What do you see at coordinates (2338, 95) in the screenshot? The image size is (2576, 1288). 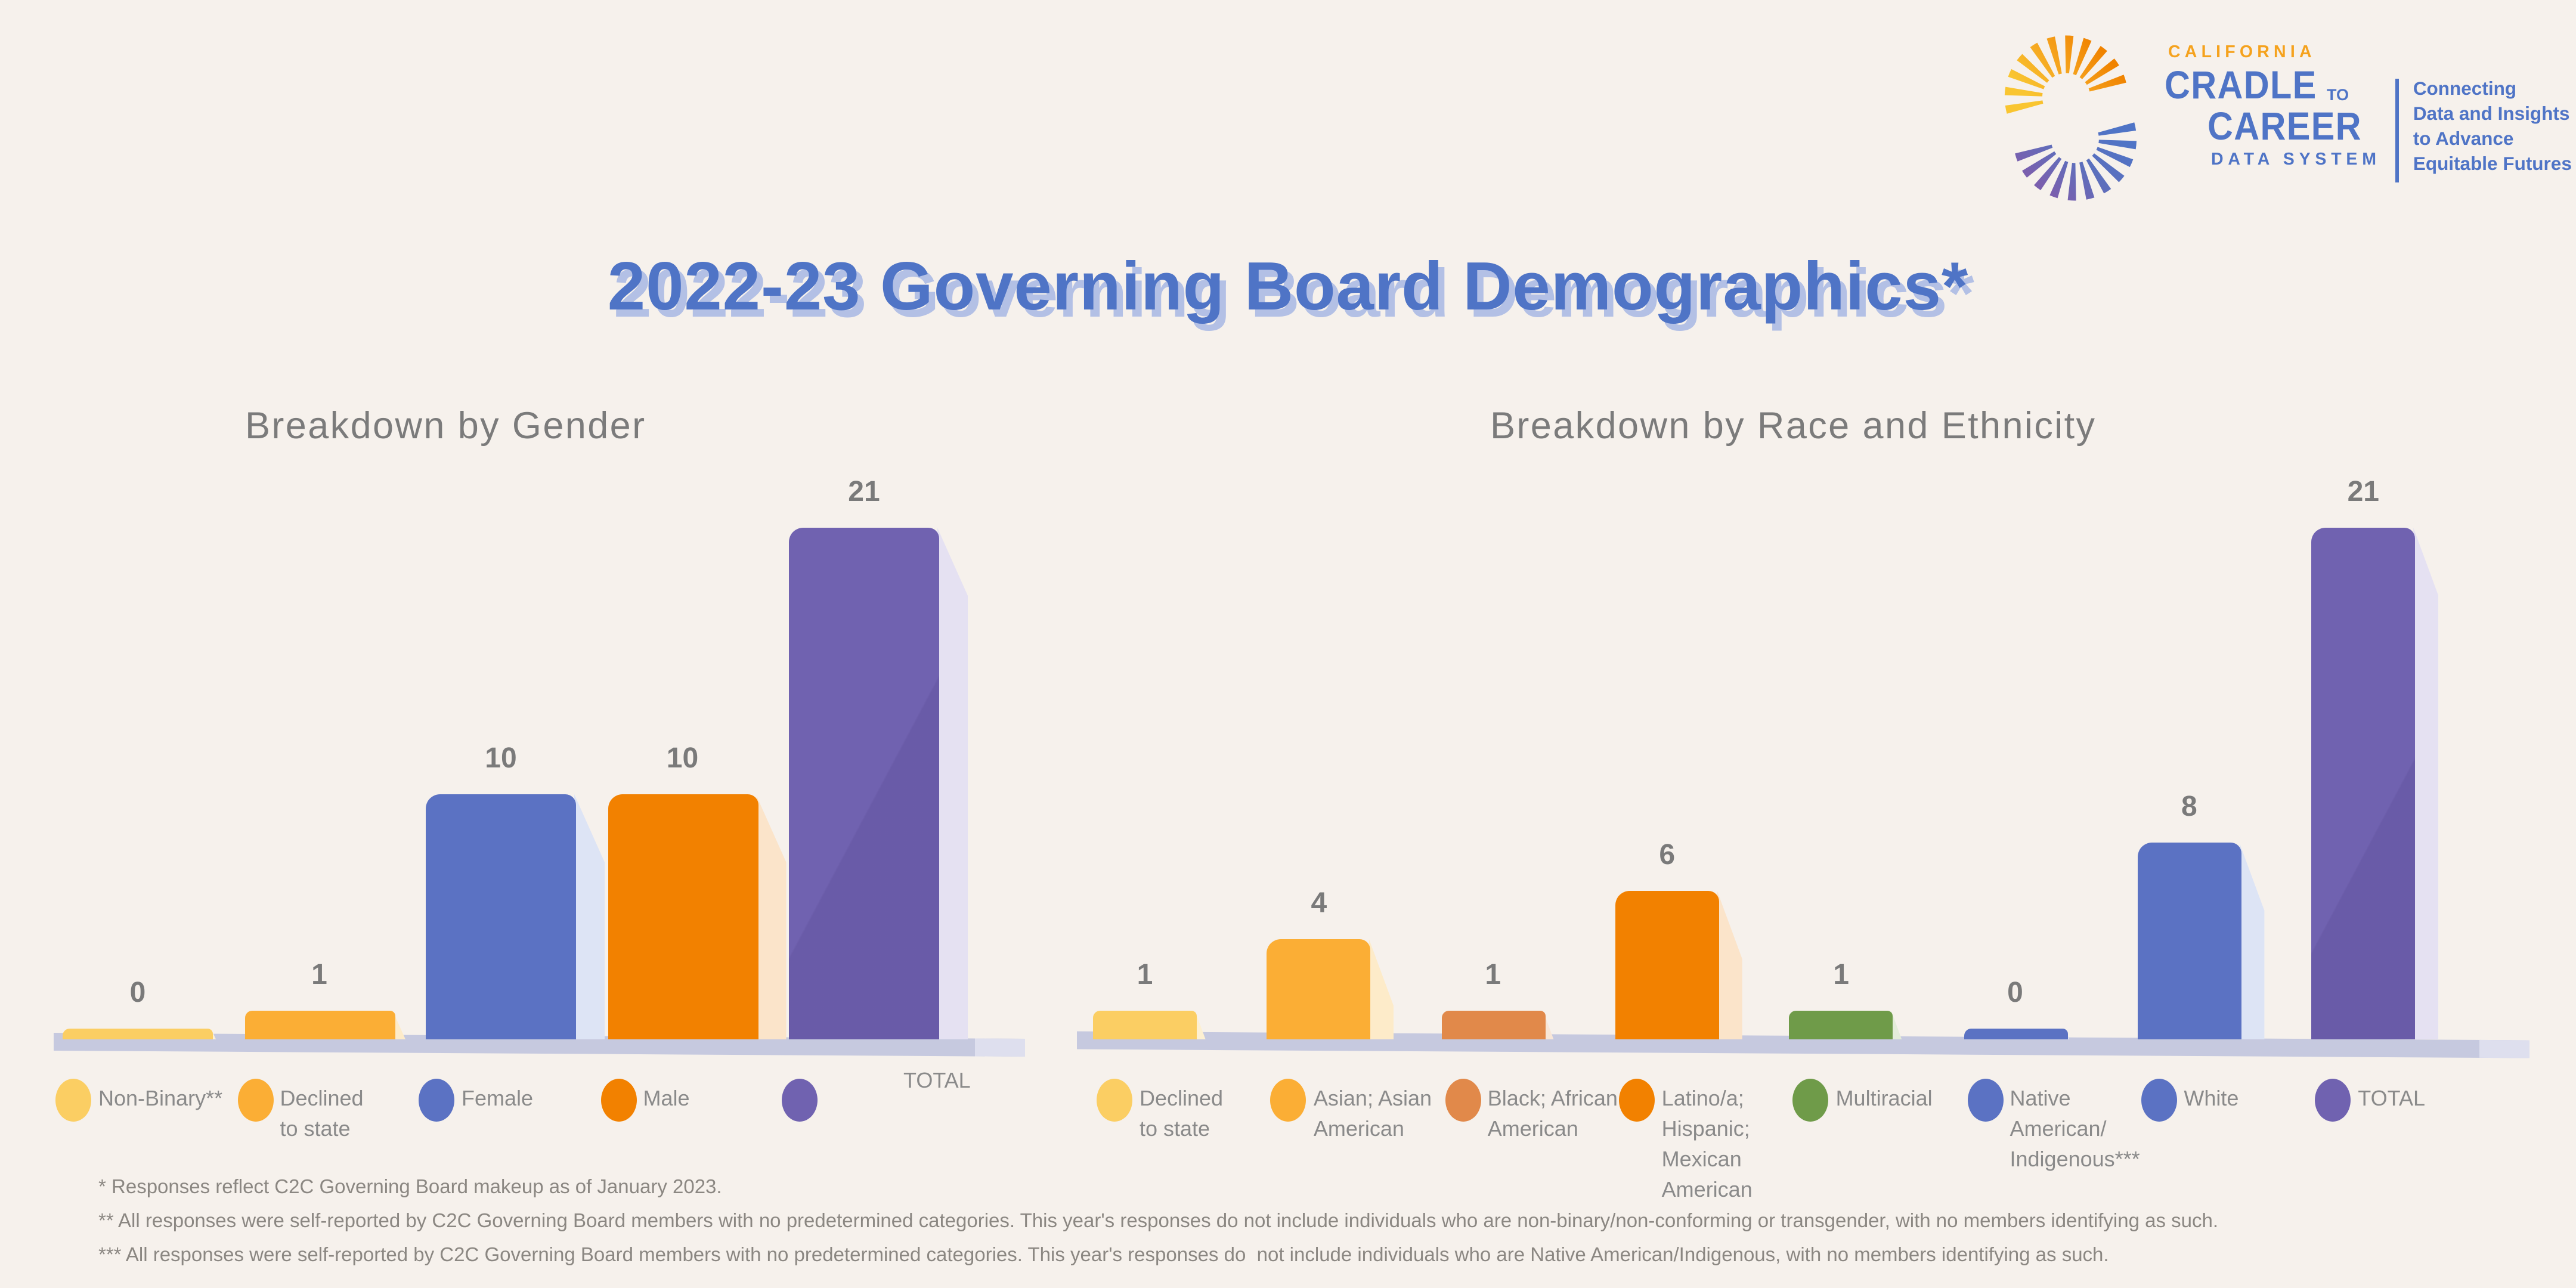 I see `wordmark-to: TO` at bounding box center [2338, 95].